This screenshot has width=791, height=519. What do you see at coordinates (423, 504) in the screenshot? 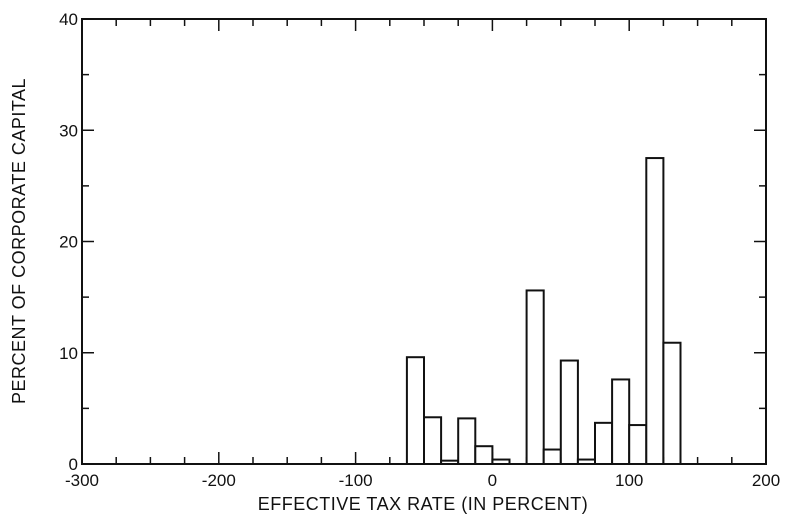
I see `x-axis-title: EFFECTIVE TAX RATE (IN PERCENT)` at bounding box center [423, 504].